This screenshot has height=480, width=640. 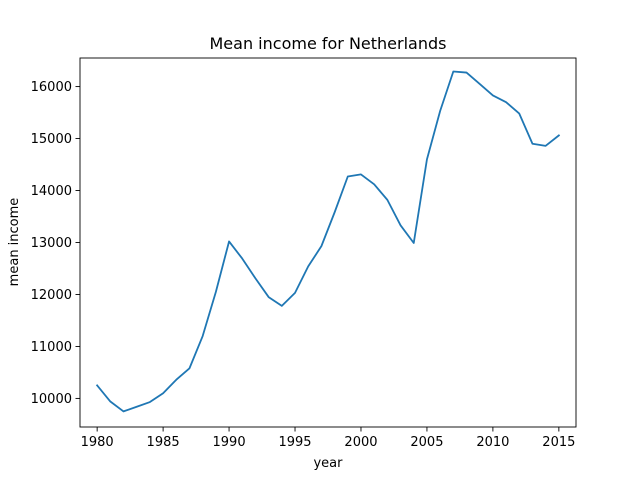 What do you see at coordinates (426, 442) in the screenshot?
I see `x-tick-label: 2005` at bounding box center [426, 442].